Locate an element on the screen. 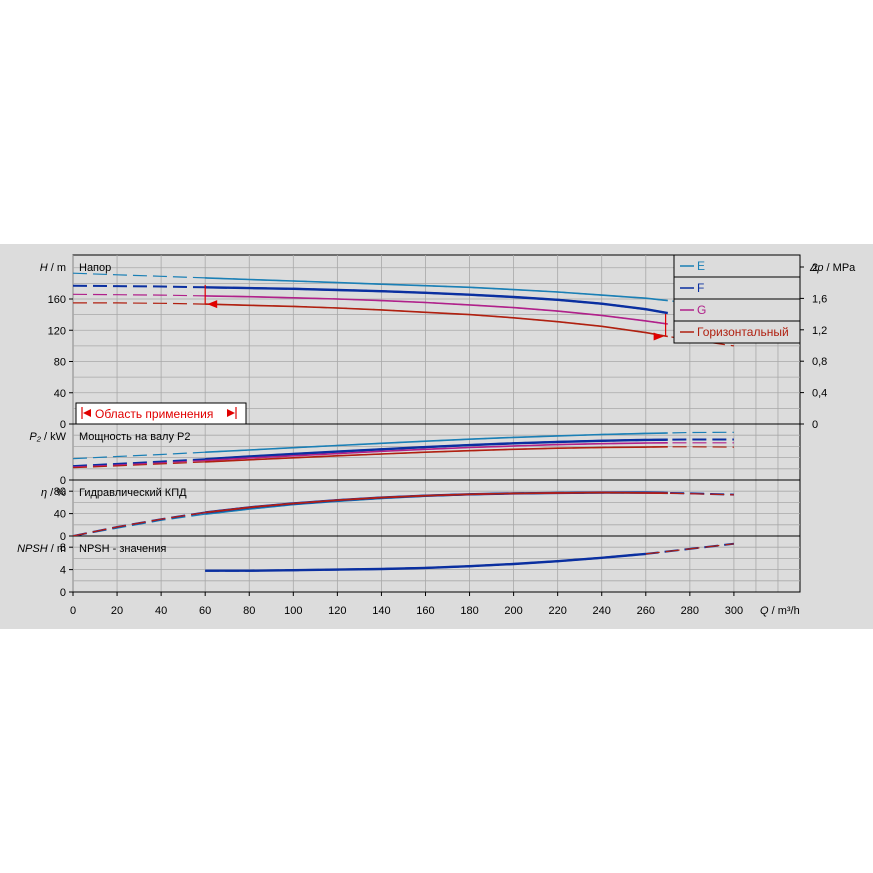  x-tick-label: 40 is located at coordinates (161, 611).